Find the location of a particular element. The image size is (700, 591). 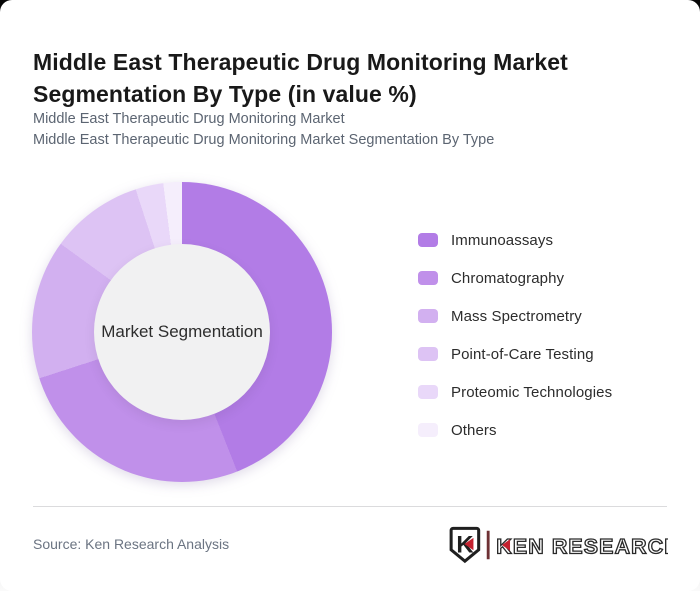

legend-item-point-of-care-testing: Point-of-Care Testing is located at coordinates (515, 354).